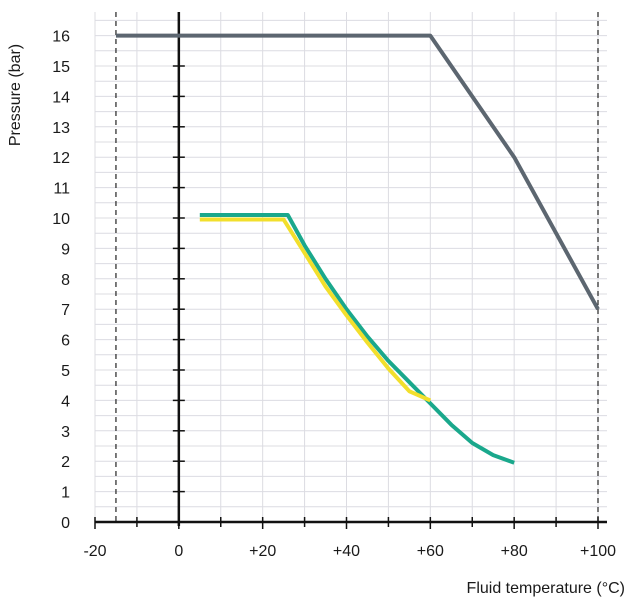  What do you see at coordinates (15, 95) in the screenshot?
I see `y-axis-title: Pressure (bar)` at bounding box center [15, 95].